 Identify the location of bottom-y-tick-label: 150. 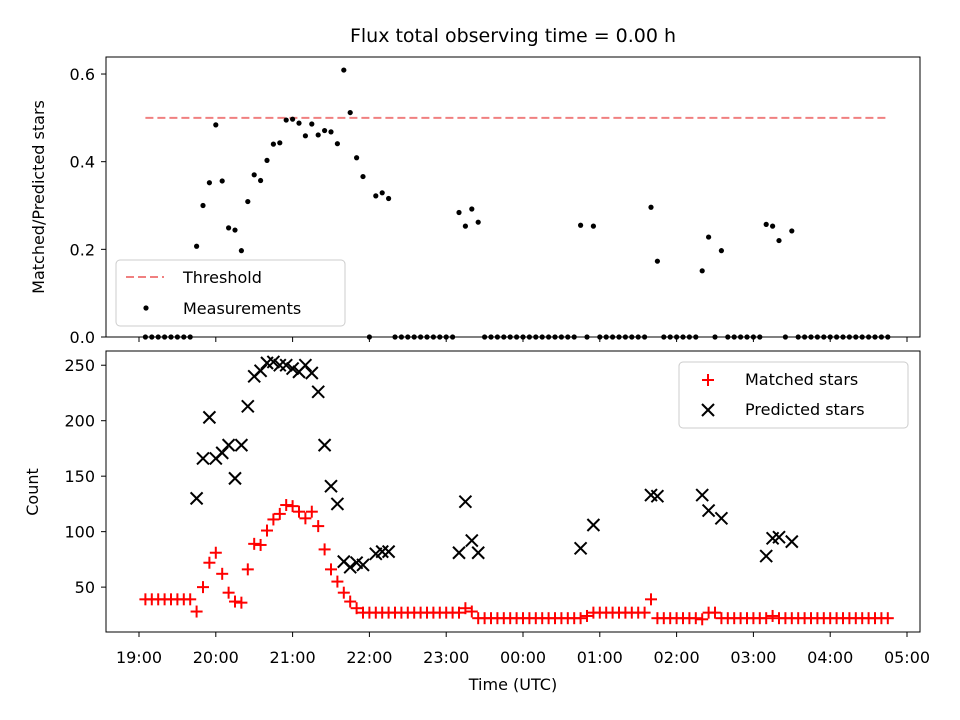
(79, 476).